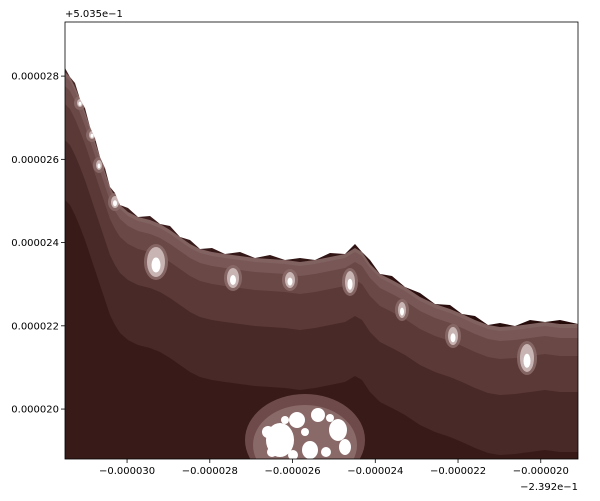 The height and width of the screenshot is (501, 600). I want to click on x-tick-label: −0.000030, so click(127, 471).